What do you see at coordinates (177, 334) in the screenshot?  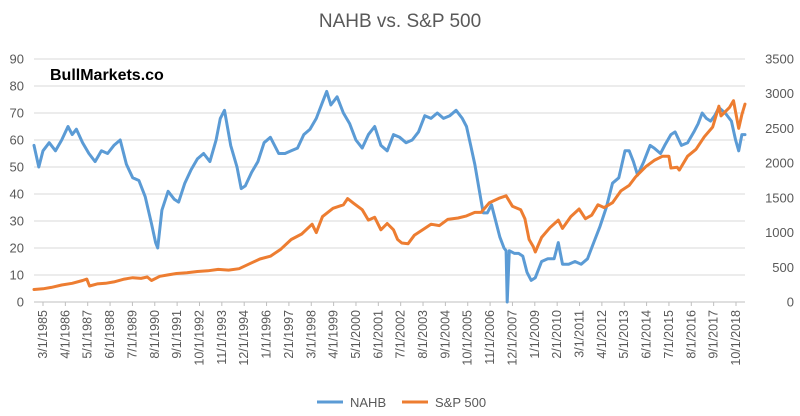 I see `x-tick-label: 9/1/1991` at bounding box center [177, 334].